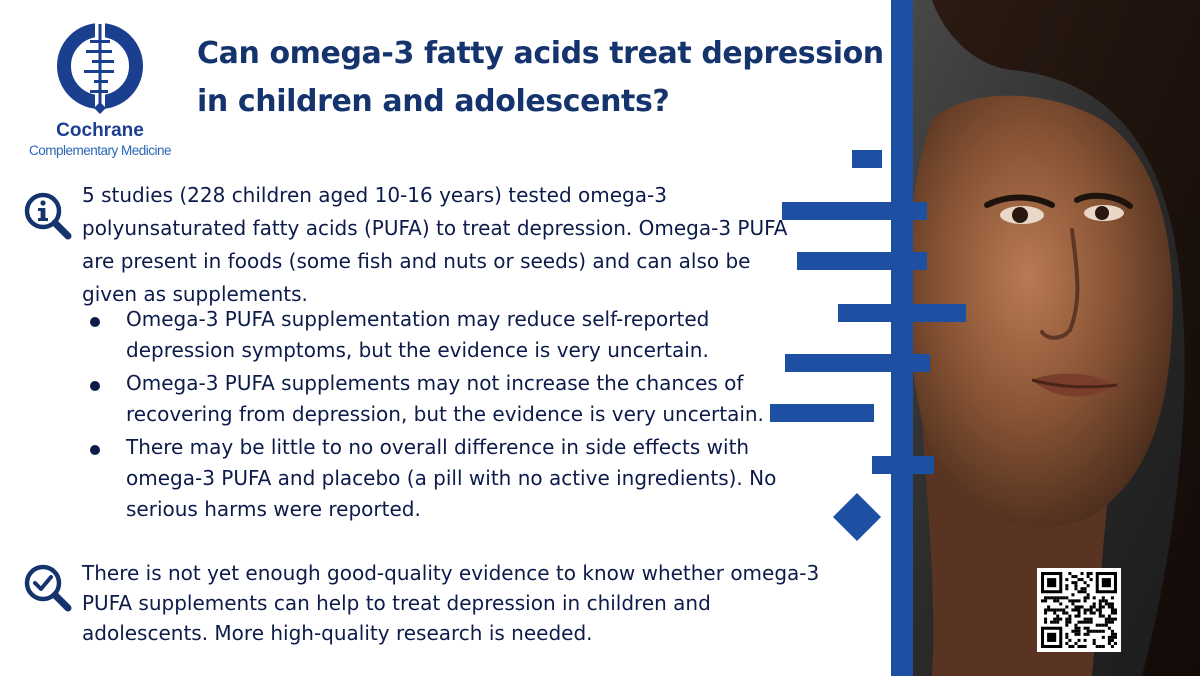  I want to click on qr-code-icon, so click(1079, 610).